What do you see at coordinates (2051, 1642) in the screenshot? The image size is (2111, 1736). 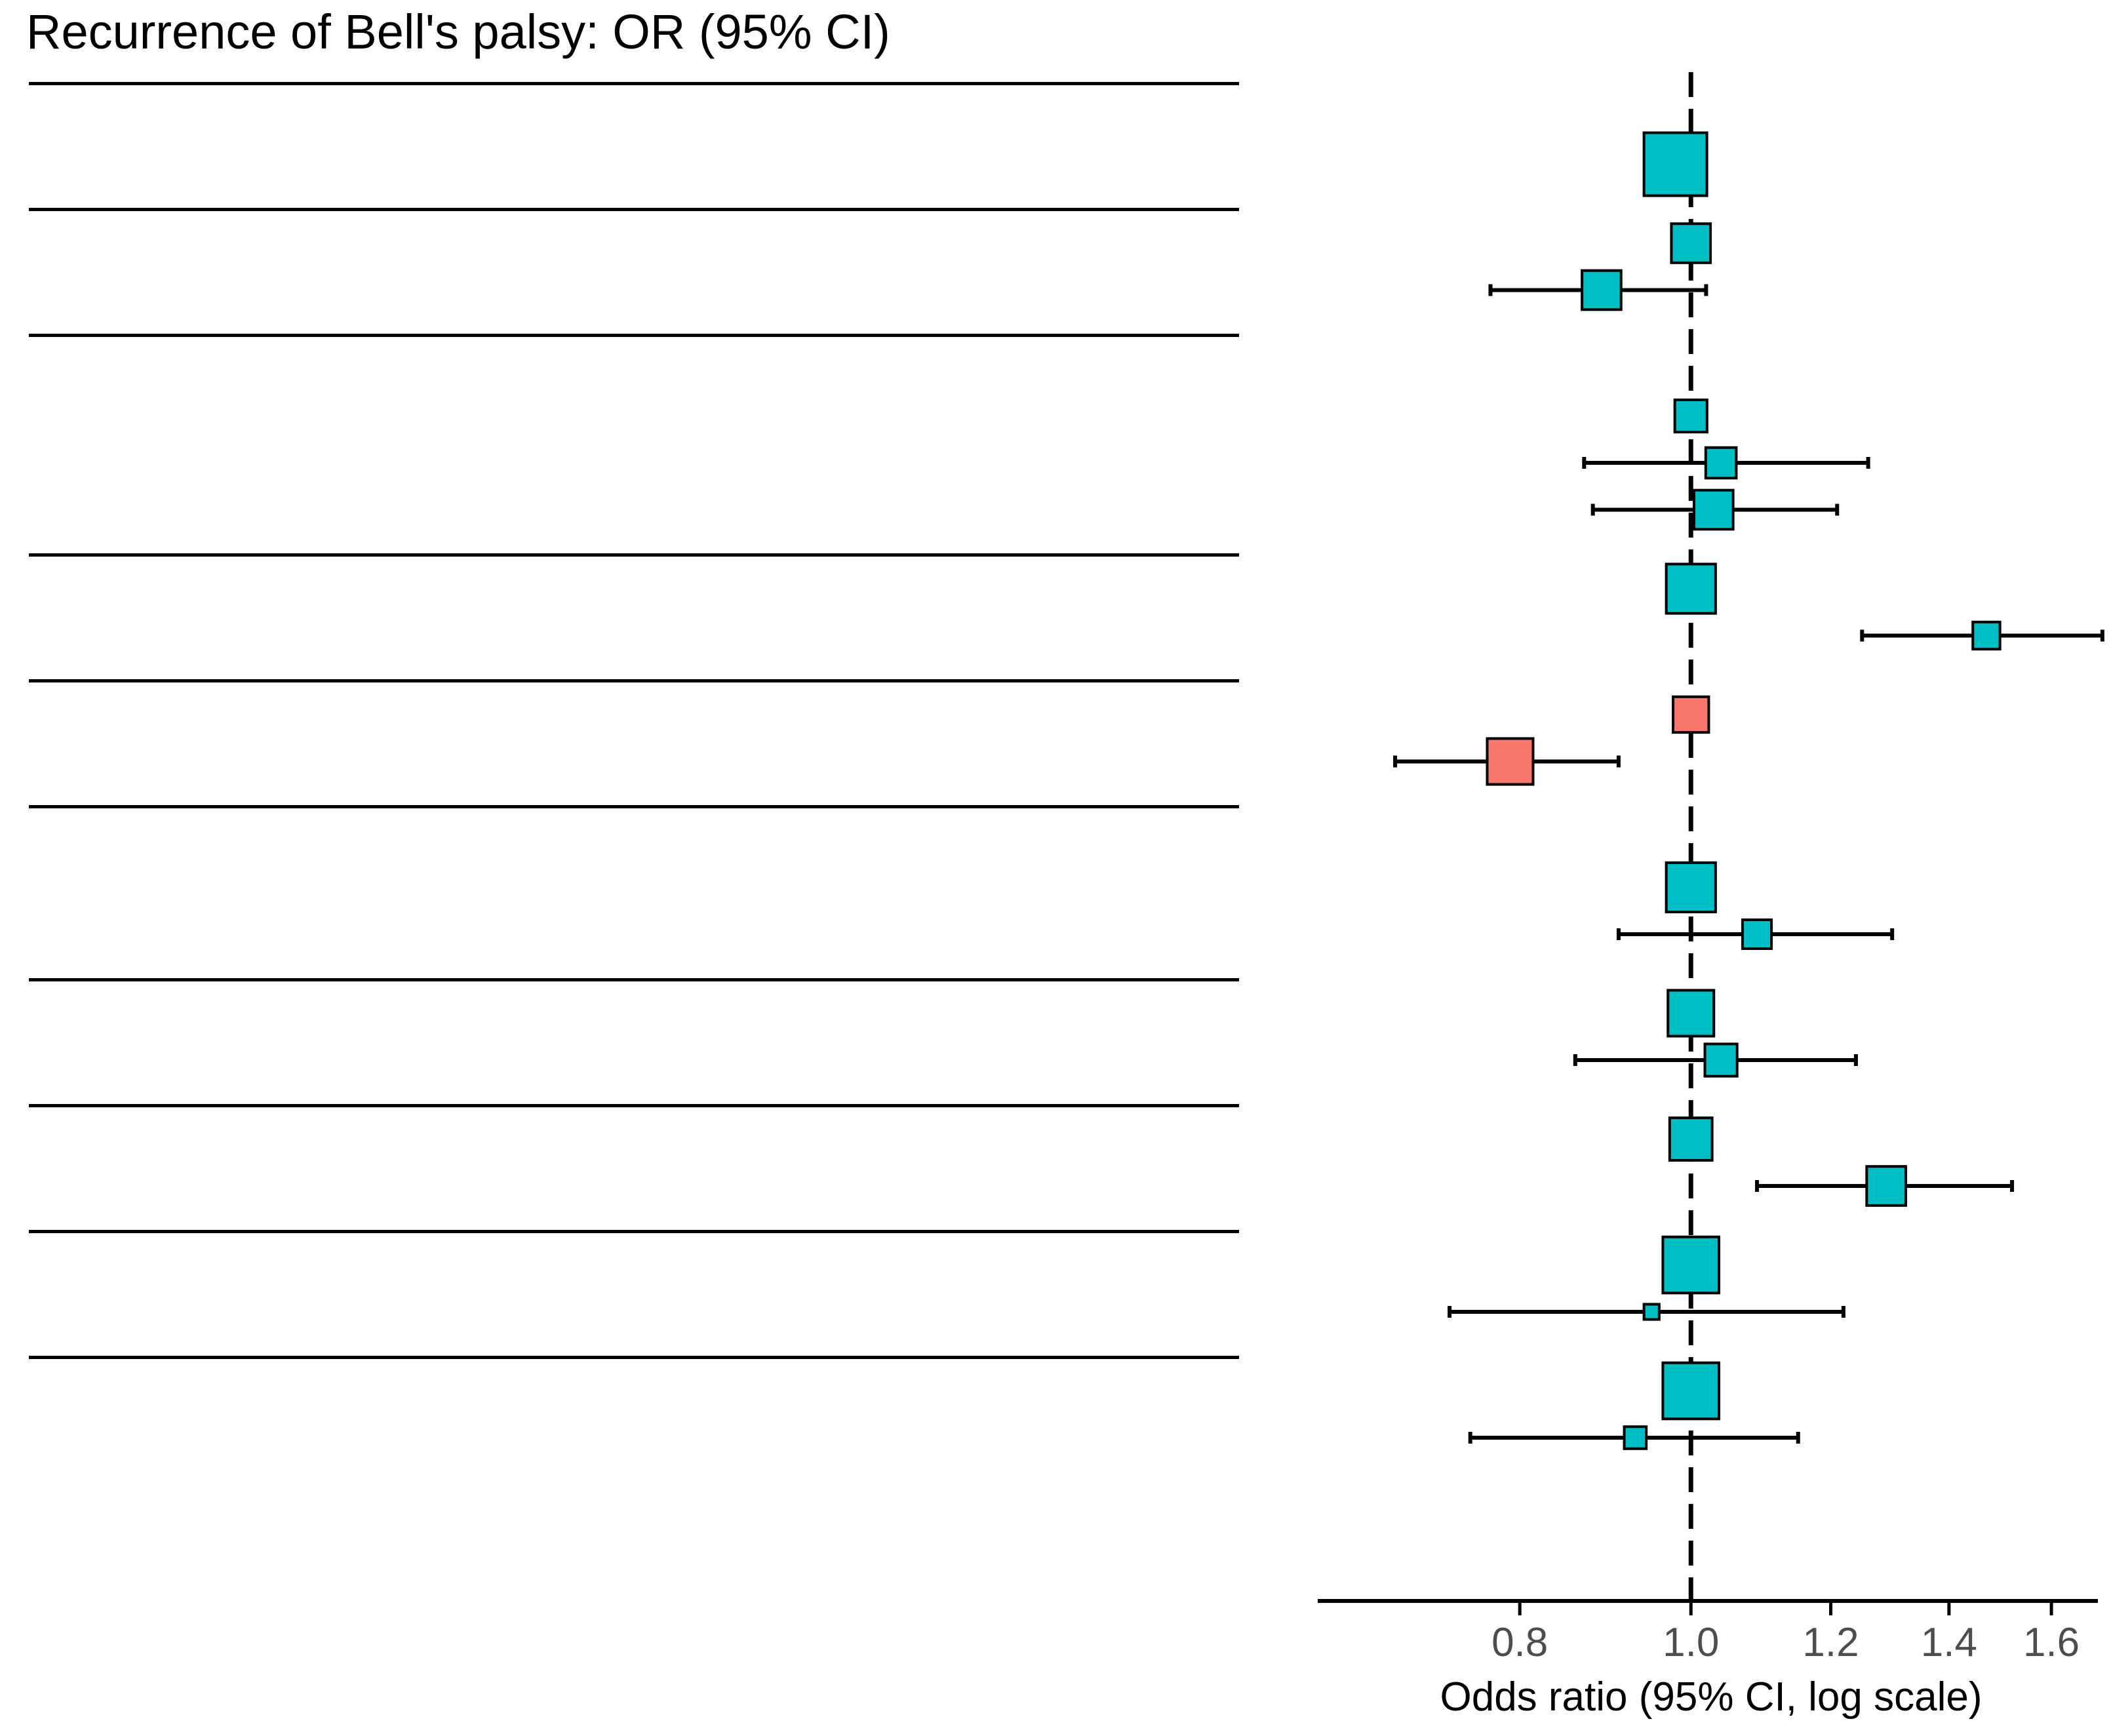 I see `x-tick-label: 1.6` at bounding box center [2051, 1642].